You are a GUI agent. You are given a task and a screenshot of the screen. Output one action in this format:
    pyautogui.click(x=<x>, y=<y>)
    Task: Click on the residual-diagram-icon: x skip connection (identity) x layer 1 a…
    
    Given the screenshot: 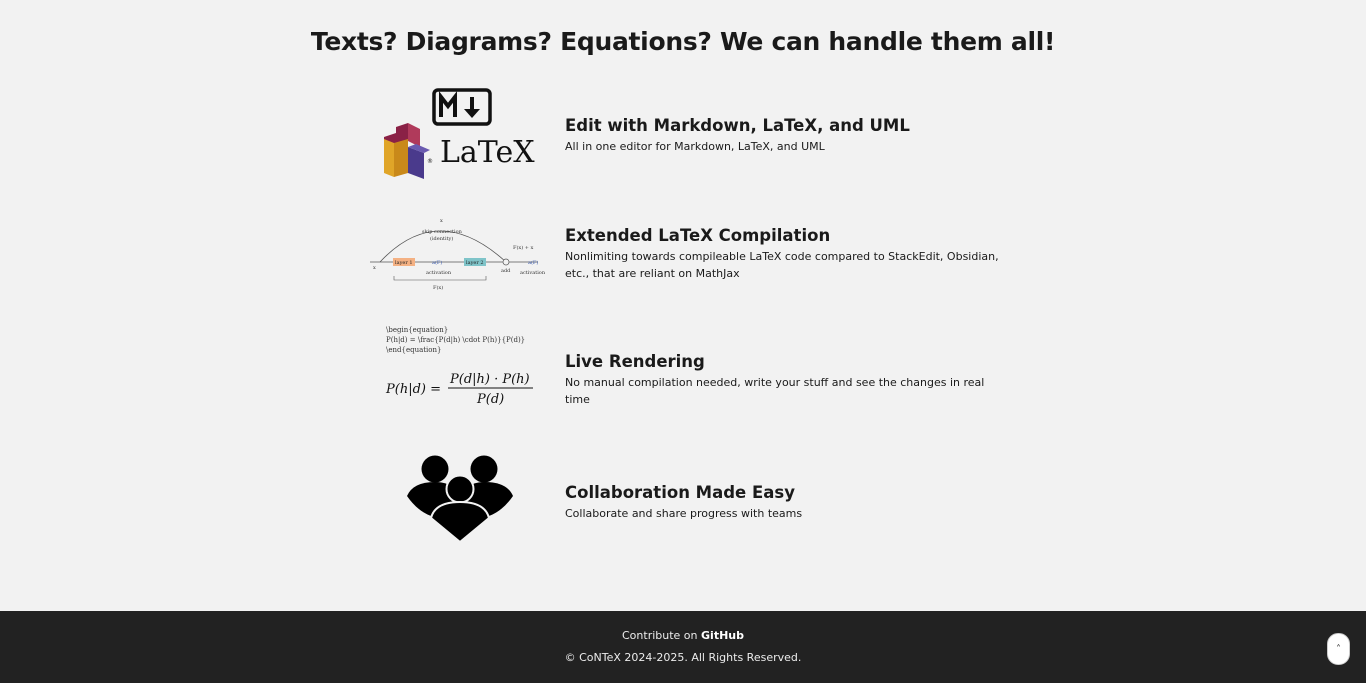 What is the action you would take?
    pyautogui.click(x=459, y=256)
    